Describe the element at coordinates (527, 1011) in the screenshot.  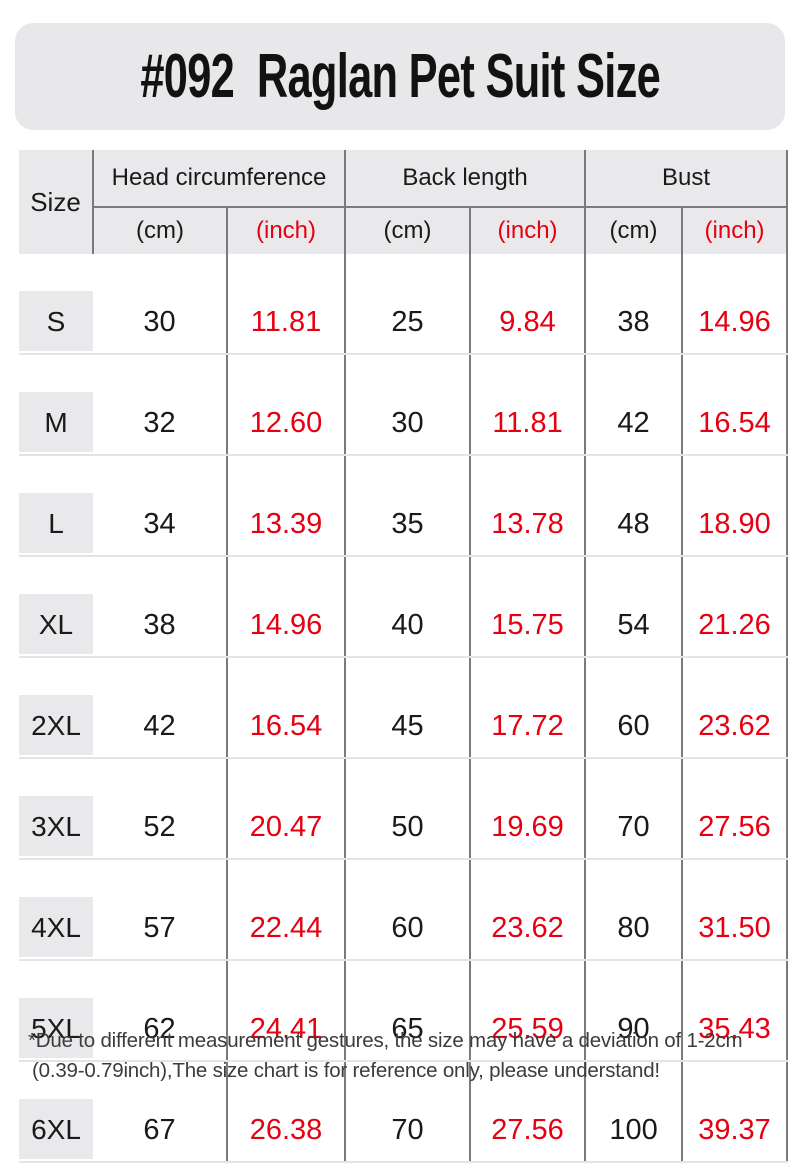
I see `cell-back-inch: 25.59` at that location.